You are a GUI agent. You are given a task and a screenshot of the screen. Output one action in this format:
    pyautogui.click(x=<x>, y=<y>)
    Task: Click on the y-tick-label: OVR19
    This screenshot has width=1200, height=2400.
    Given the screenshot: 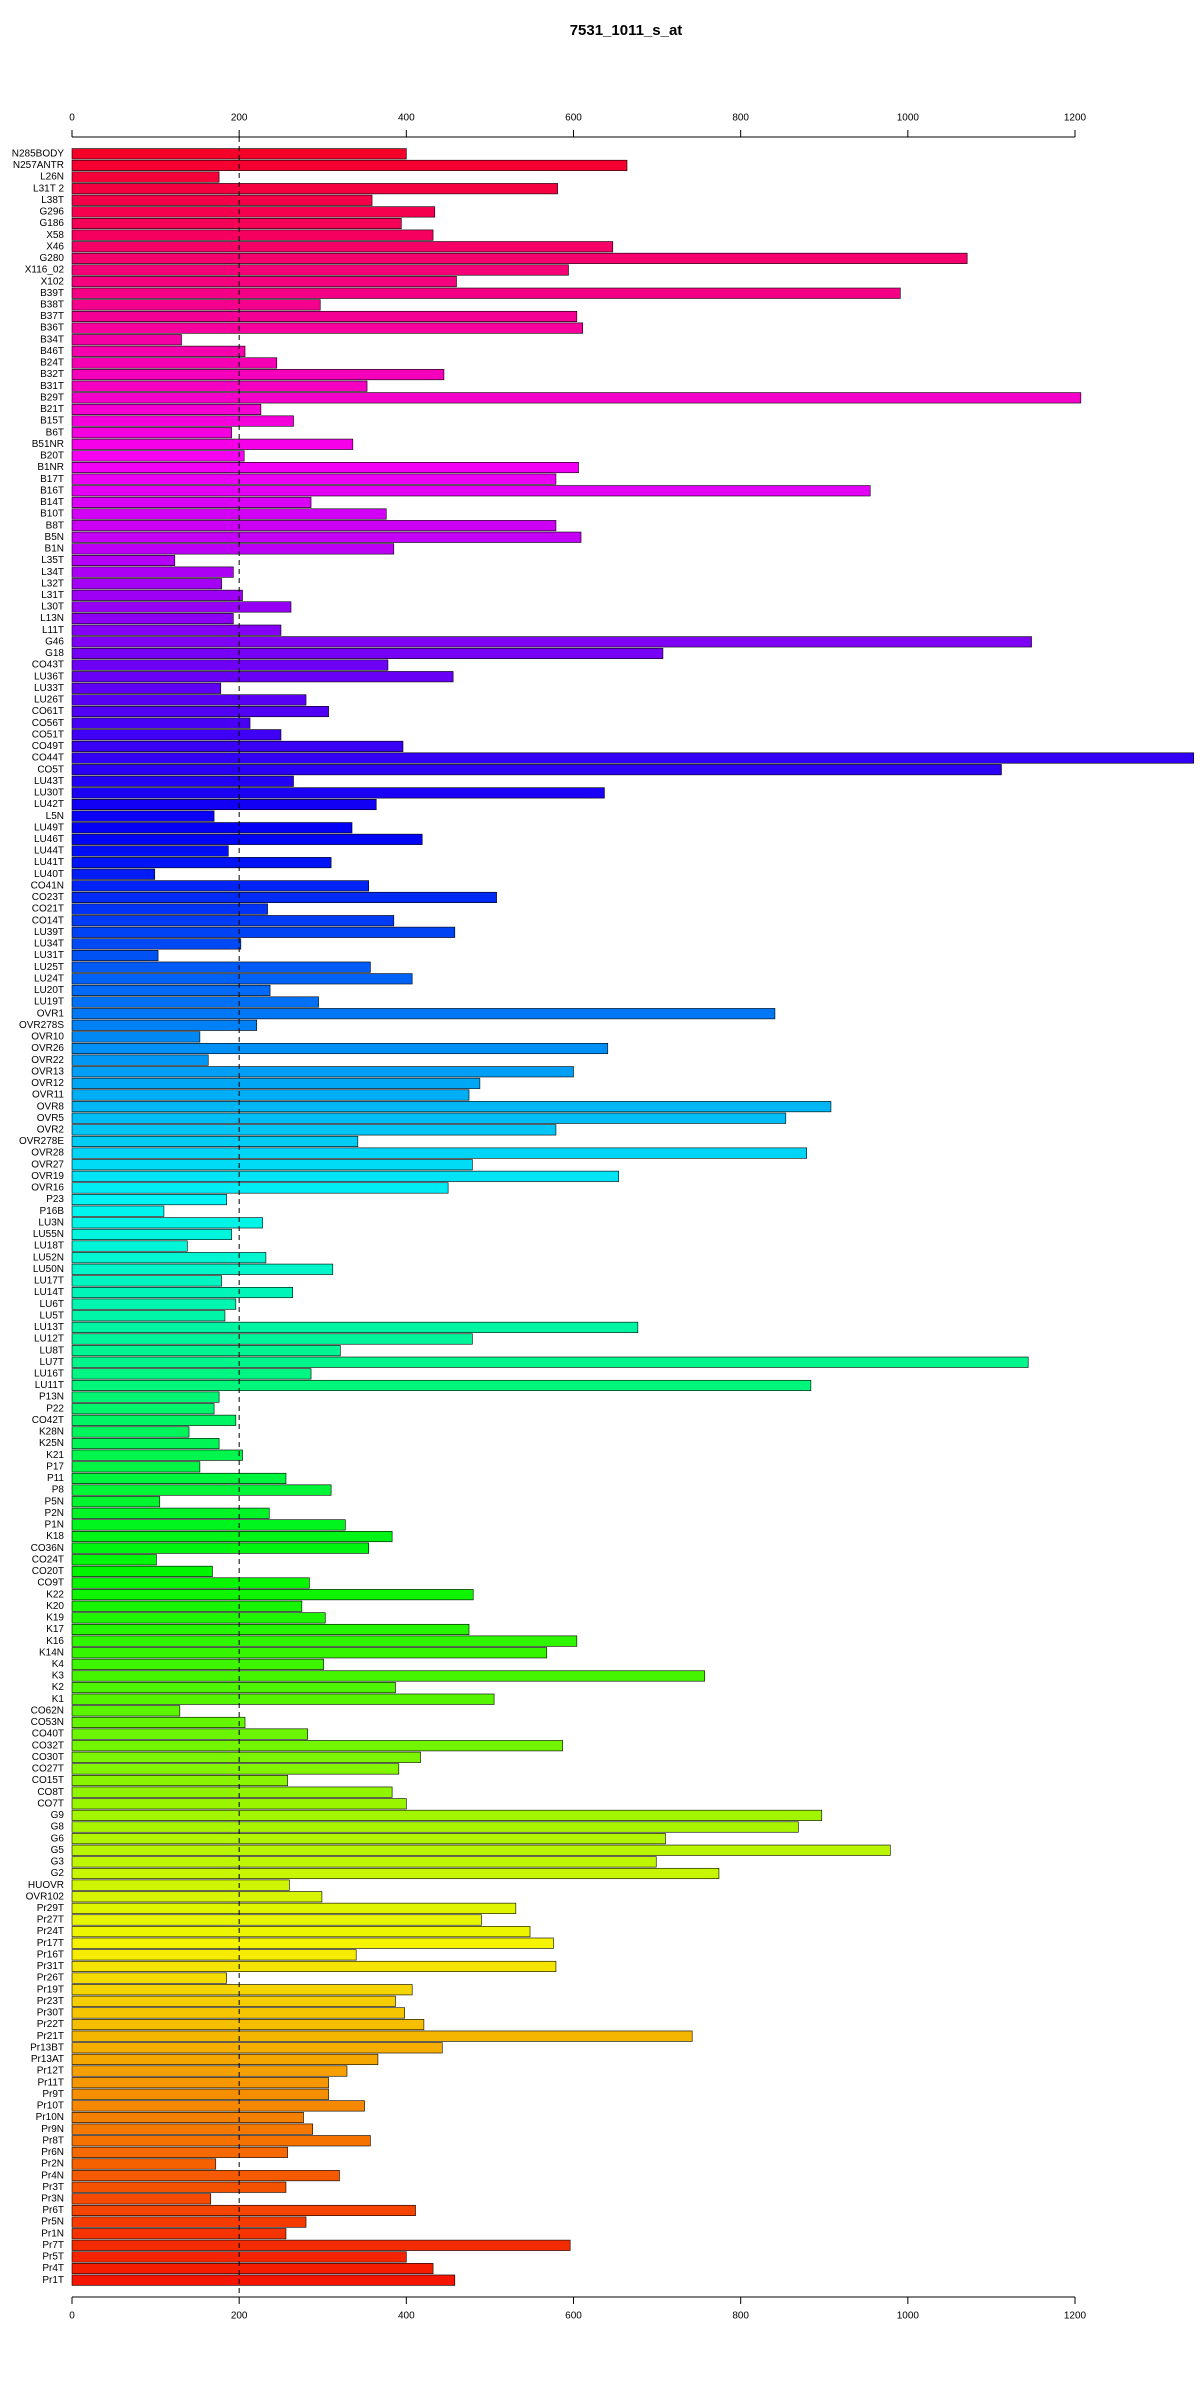 What is the action you would take?
    pyautogui.click(x=47, y=1176)
    